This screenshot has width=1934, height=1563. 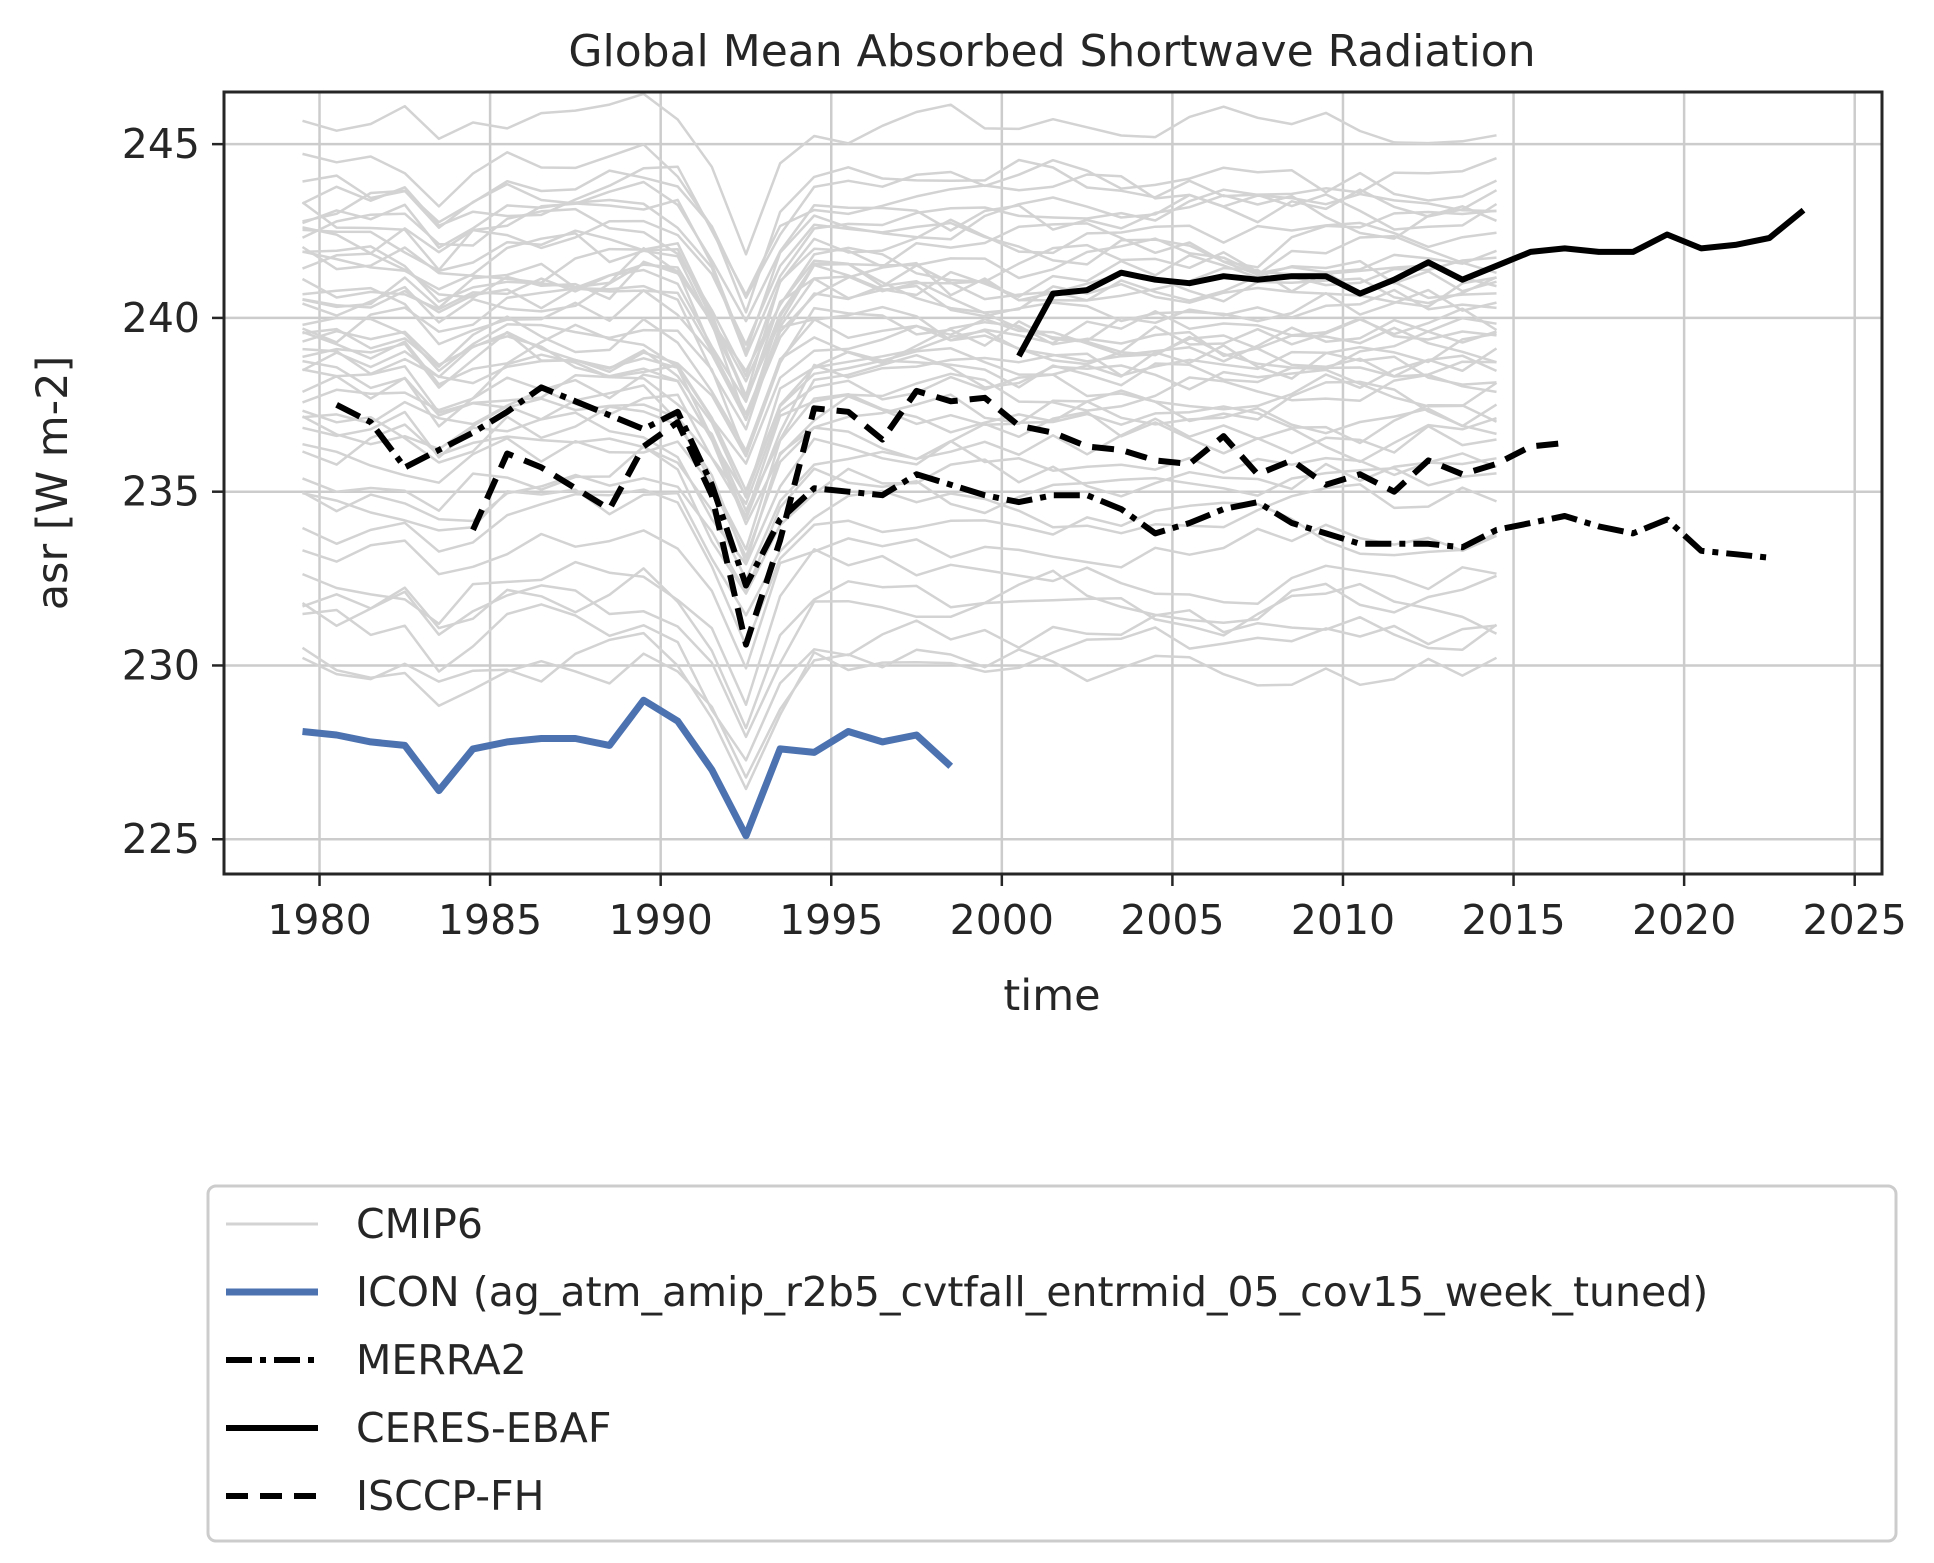 I want to click on legend-label-isccp: ISCCP-FH, so click(x=450, y=1496).